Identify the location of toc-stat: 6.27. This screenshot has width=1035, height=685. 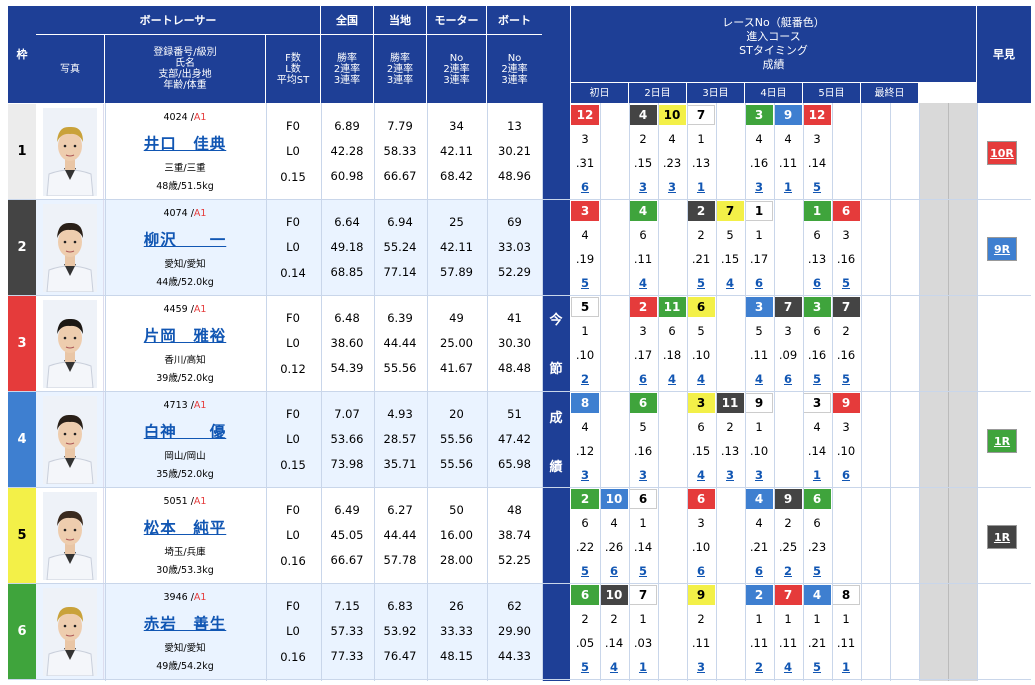
(400, 510).